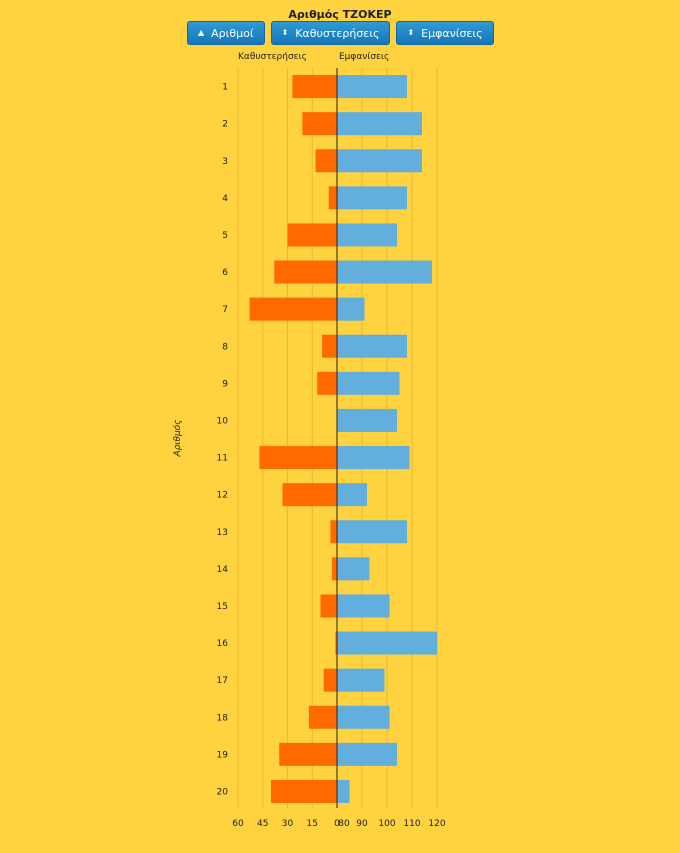  I want to click on category-label: 1, so click(225, 88).